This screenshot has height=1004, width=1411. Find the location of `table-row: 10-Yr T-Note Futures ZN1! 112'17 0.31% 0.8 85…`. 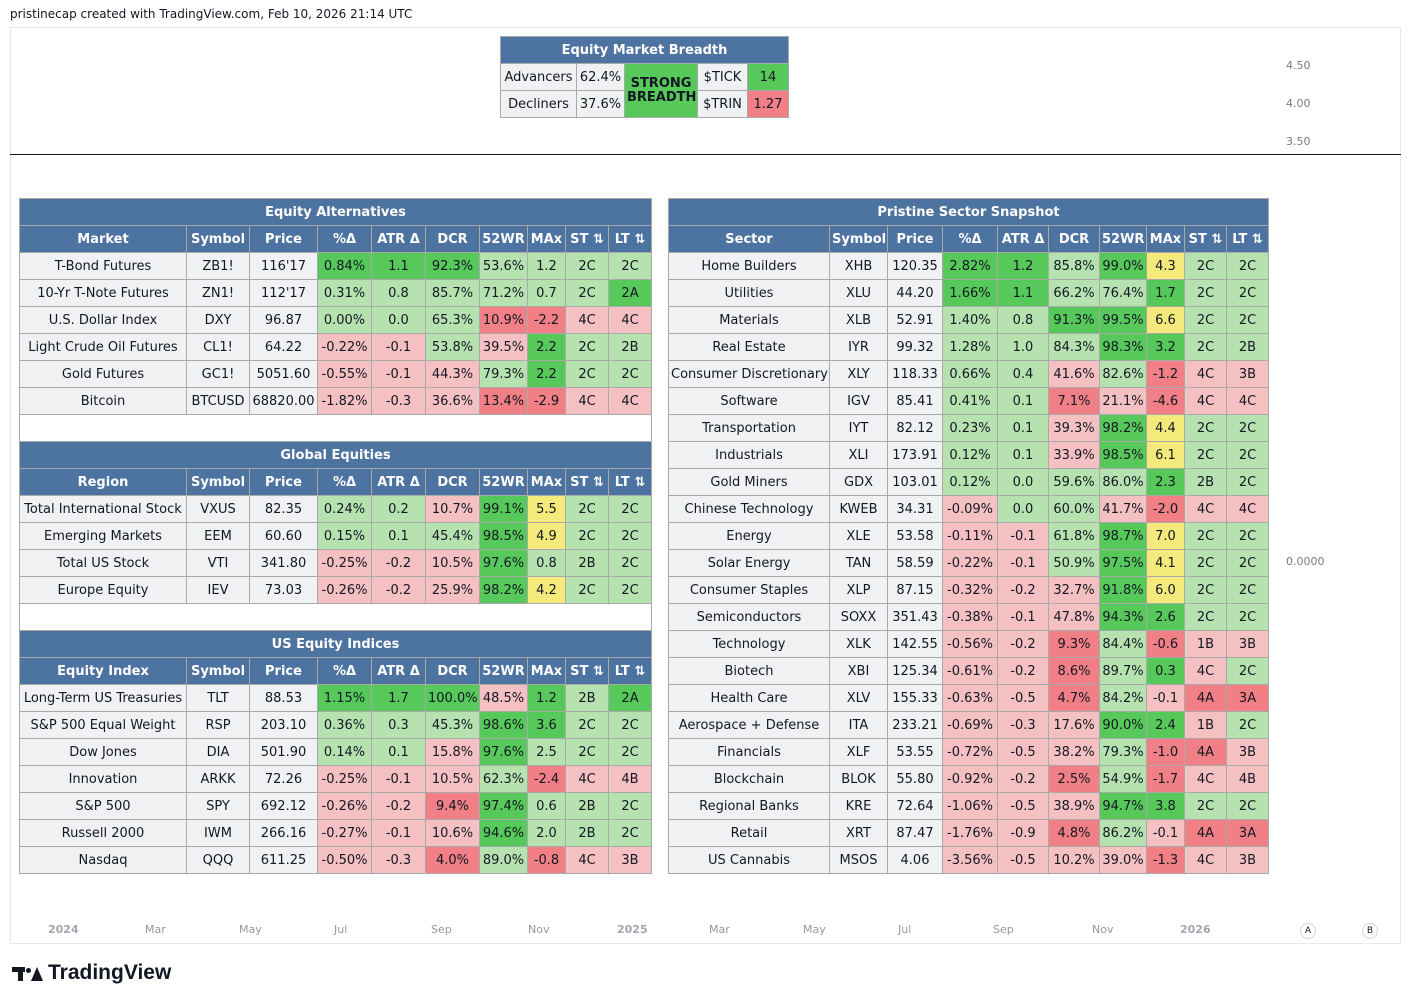

table-row: 10-Yr T-Note Futures ZN1! 112'17 0.31% 0.8 85… is located at coordinates (336, 293).